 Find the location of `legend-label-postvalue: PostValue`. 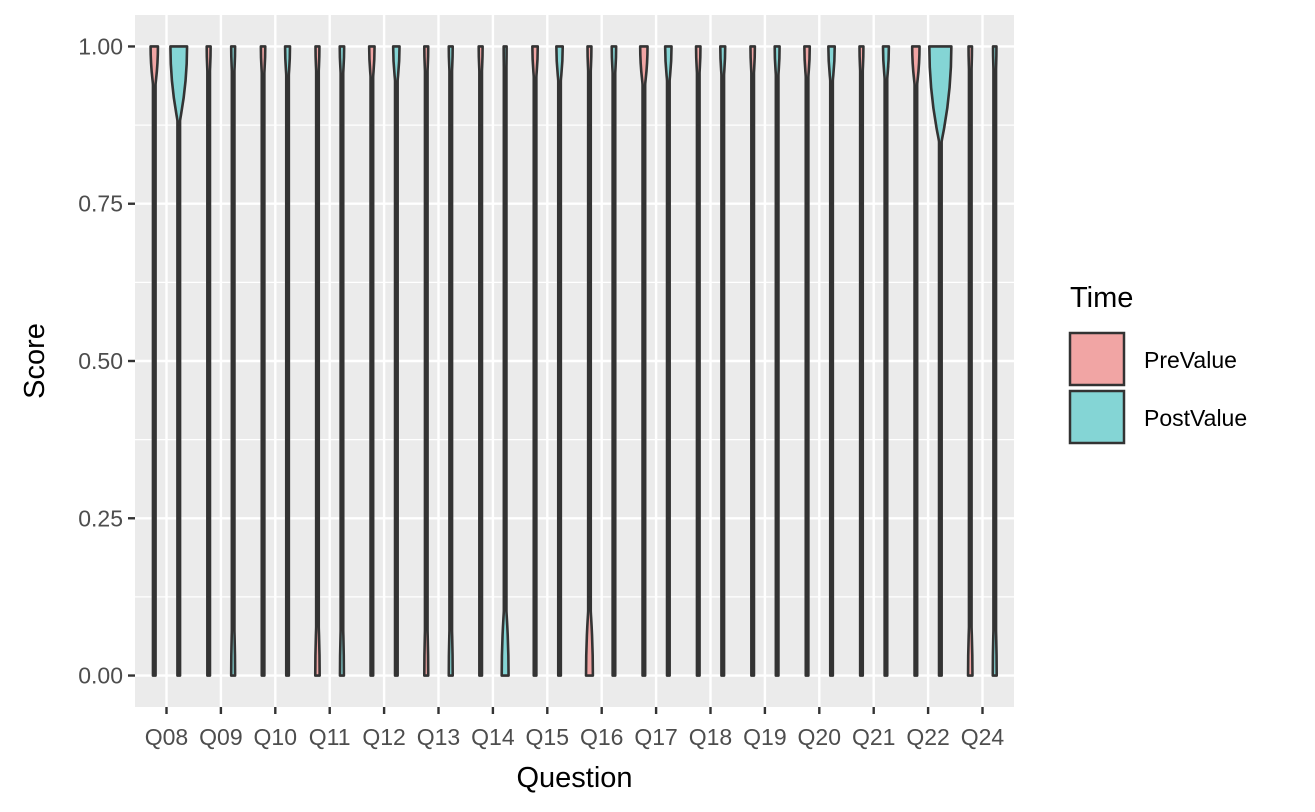

legend-label-postvalue: PostValue is located at coordinates (1195, 418).